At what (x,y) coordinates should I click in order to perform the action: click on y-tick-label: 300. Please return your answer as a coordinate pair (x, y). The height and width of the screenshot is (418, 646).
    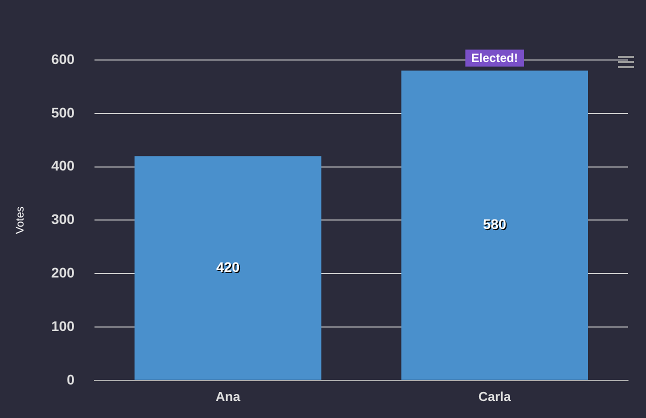
    Looking at the image, I should click on (63, 219).